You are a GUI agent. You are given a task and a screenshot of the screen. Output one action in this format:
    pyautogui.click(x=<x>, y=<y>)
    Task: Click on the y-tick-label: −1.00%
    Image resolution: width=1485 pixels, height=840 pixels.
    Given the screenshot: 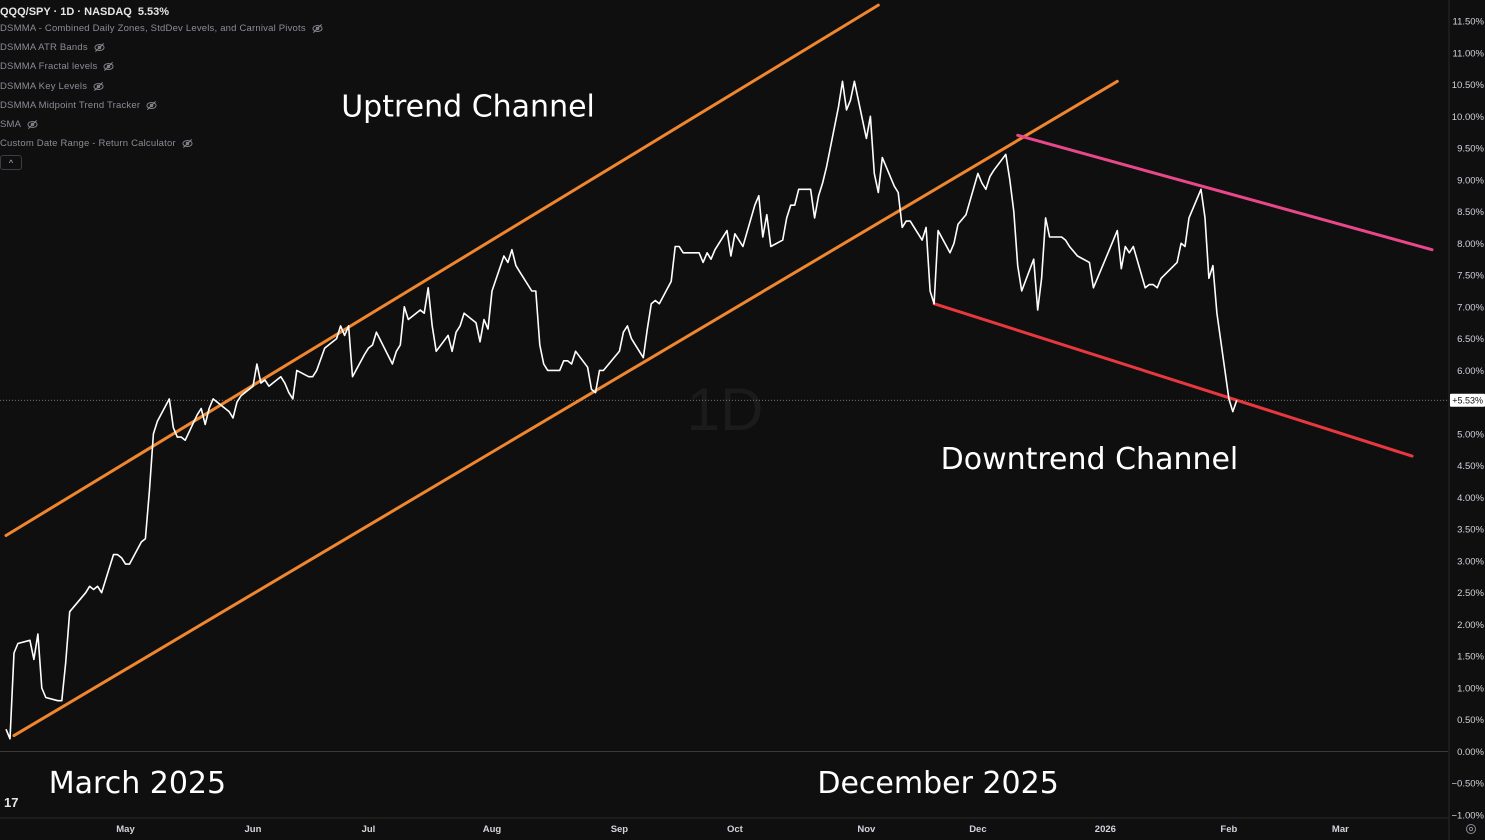 What is the action you would take?
    pyautogui.click(x=1468, y=816)
    